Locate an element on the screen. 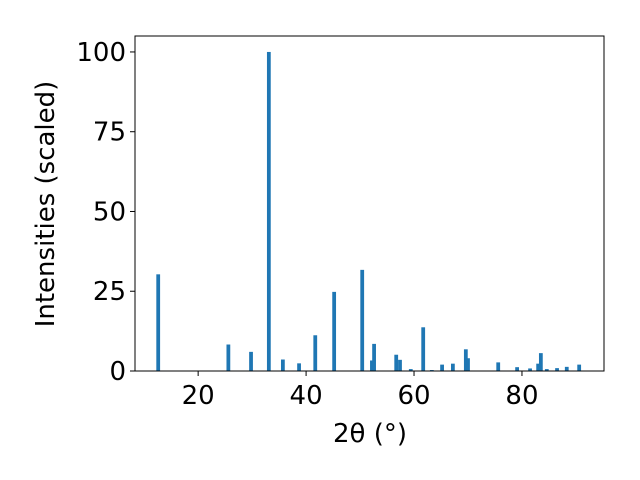 This screenshot has height=480, width=640. y-tick-label: 100 is located at coordinates (101, 53).